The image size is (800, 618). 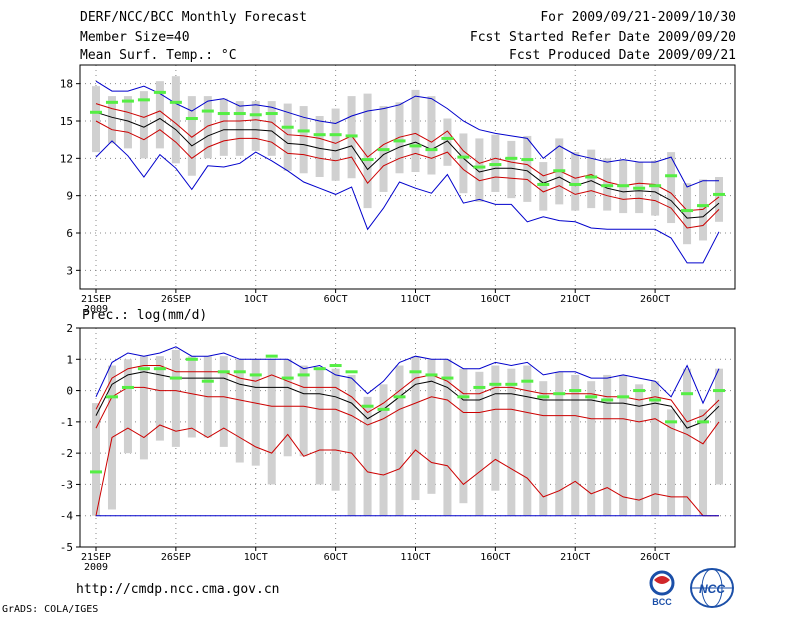 I want to click on temp-xtick-label-1: 26SEP, so click(x=176, y=299).